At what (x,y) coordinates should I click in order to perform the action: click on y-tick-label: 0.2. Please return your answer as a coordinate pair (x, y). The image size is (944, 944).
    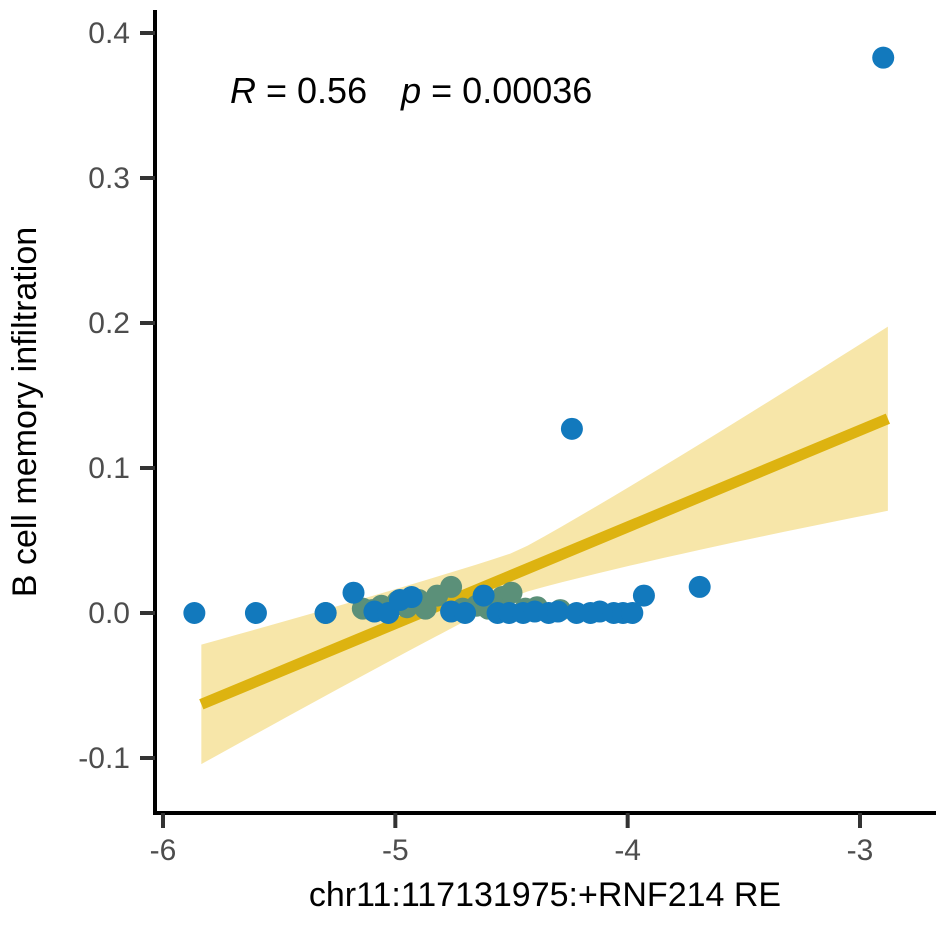
    Looking at the image, I should click on (109, 323).